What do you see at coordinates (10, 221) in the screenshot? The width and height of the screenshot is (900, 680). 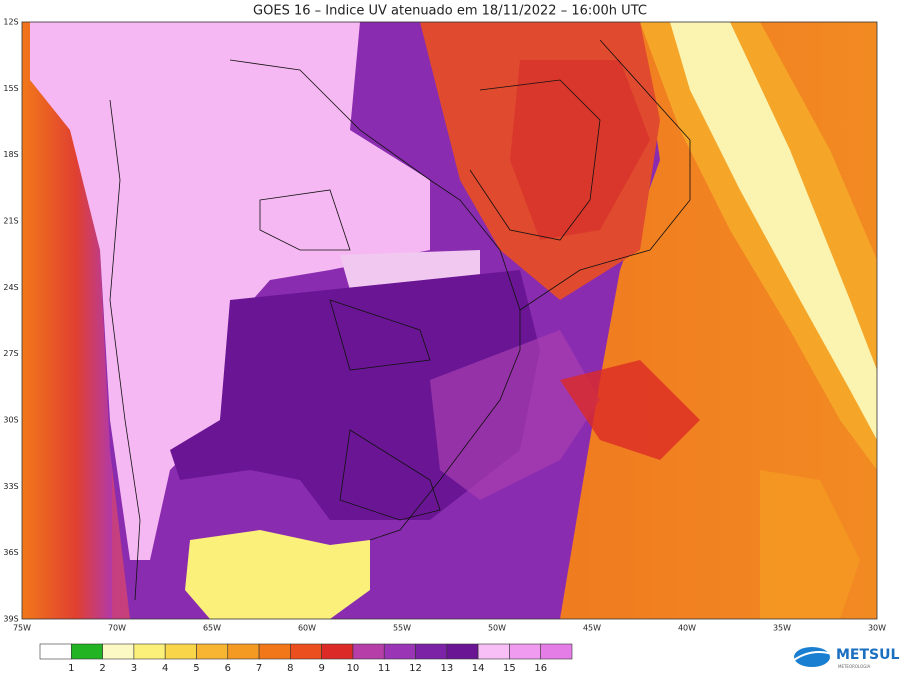 I see `lat-label: 21S` at bounding box center [10, 221].